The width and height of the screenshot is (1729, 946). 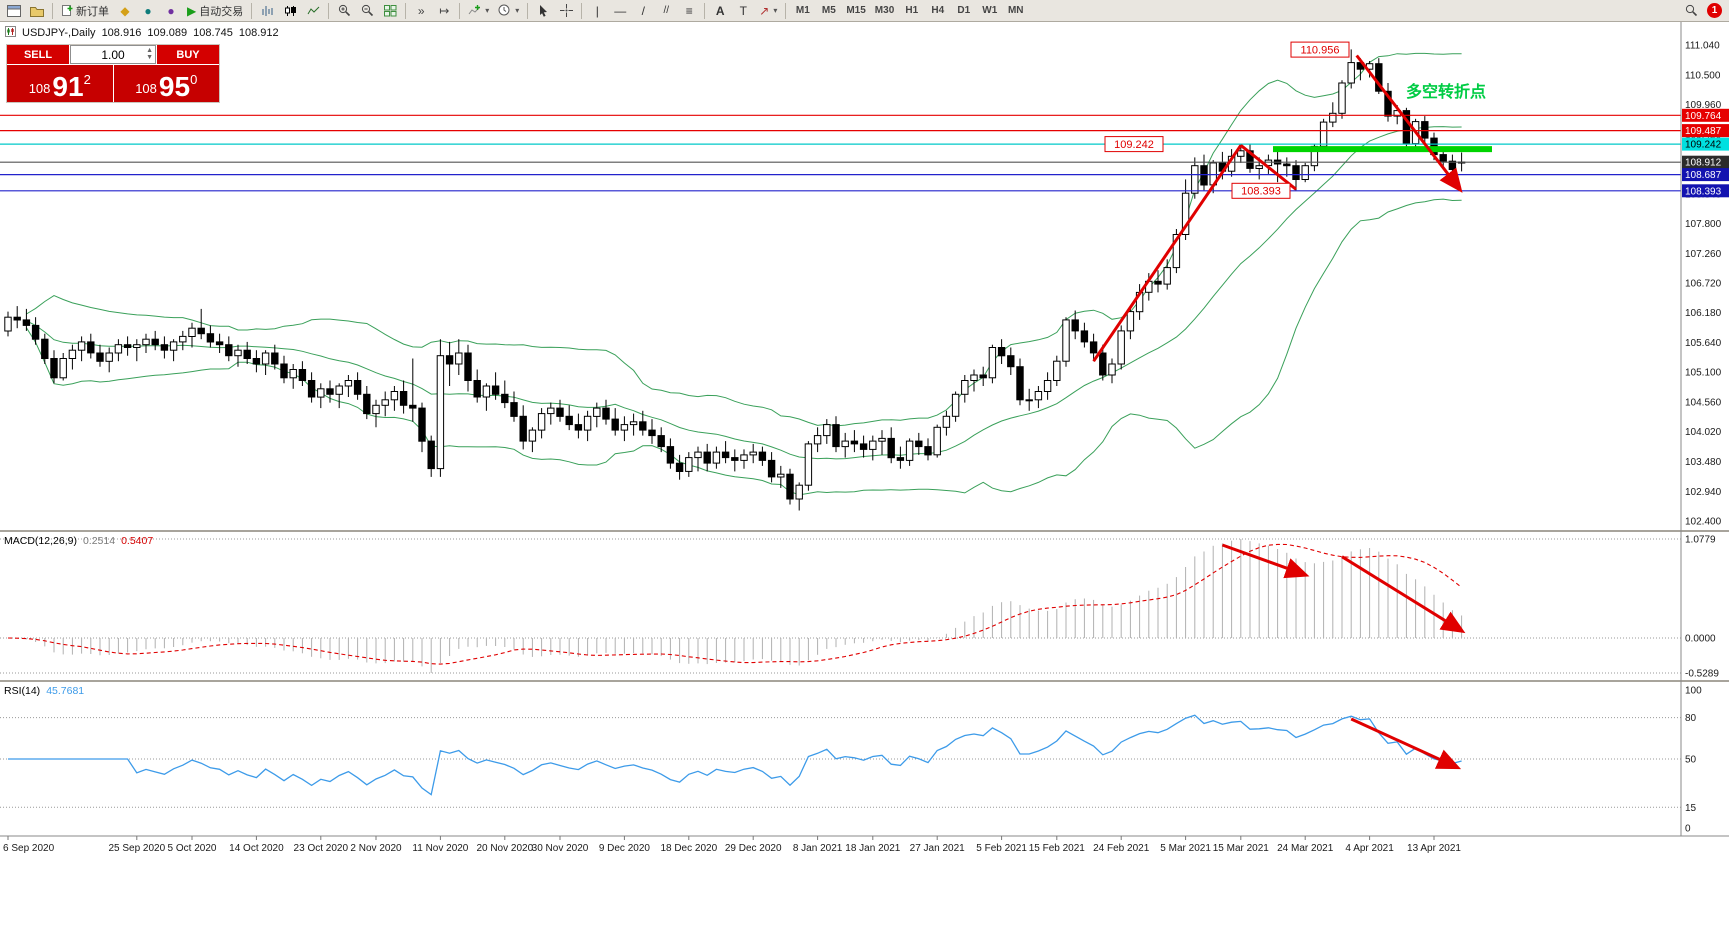 I want to click on one-click-trading-panel: SELL 1.00 ▲ ▼ BUY 108 91 2 108 95 0, so click(x=113, y=73).